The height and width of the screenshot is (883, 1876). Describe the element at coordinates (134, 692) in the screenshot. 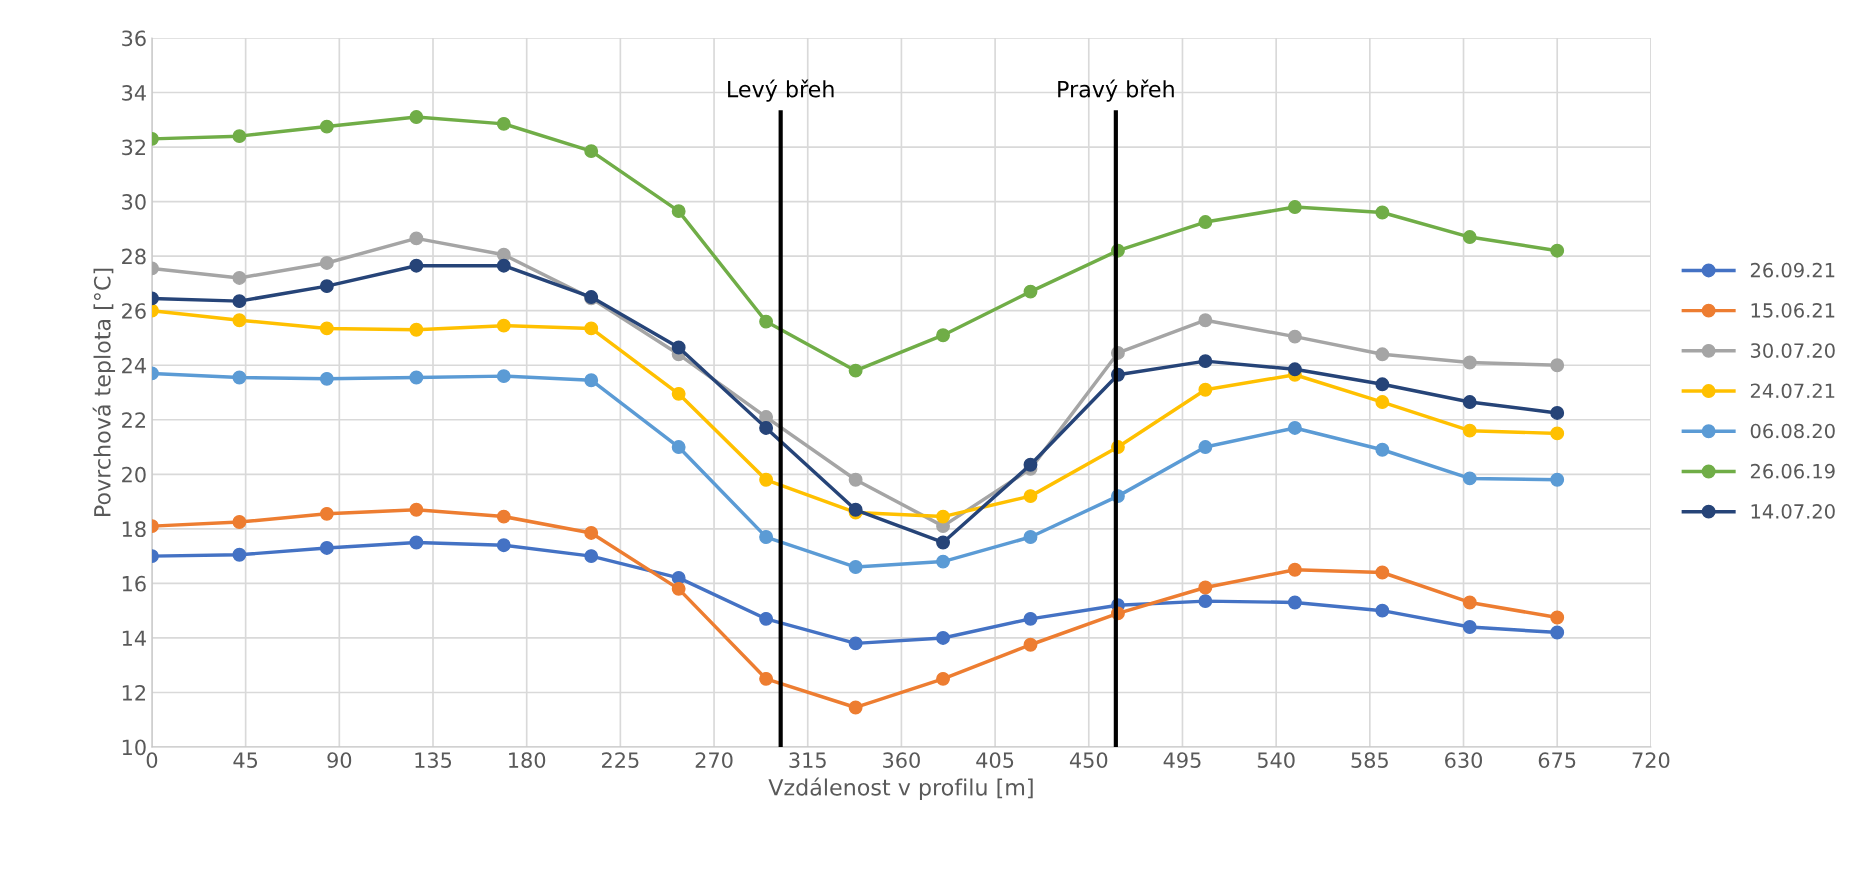

I see `y-tick-label: 12` at that location.